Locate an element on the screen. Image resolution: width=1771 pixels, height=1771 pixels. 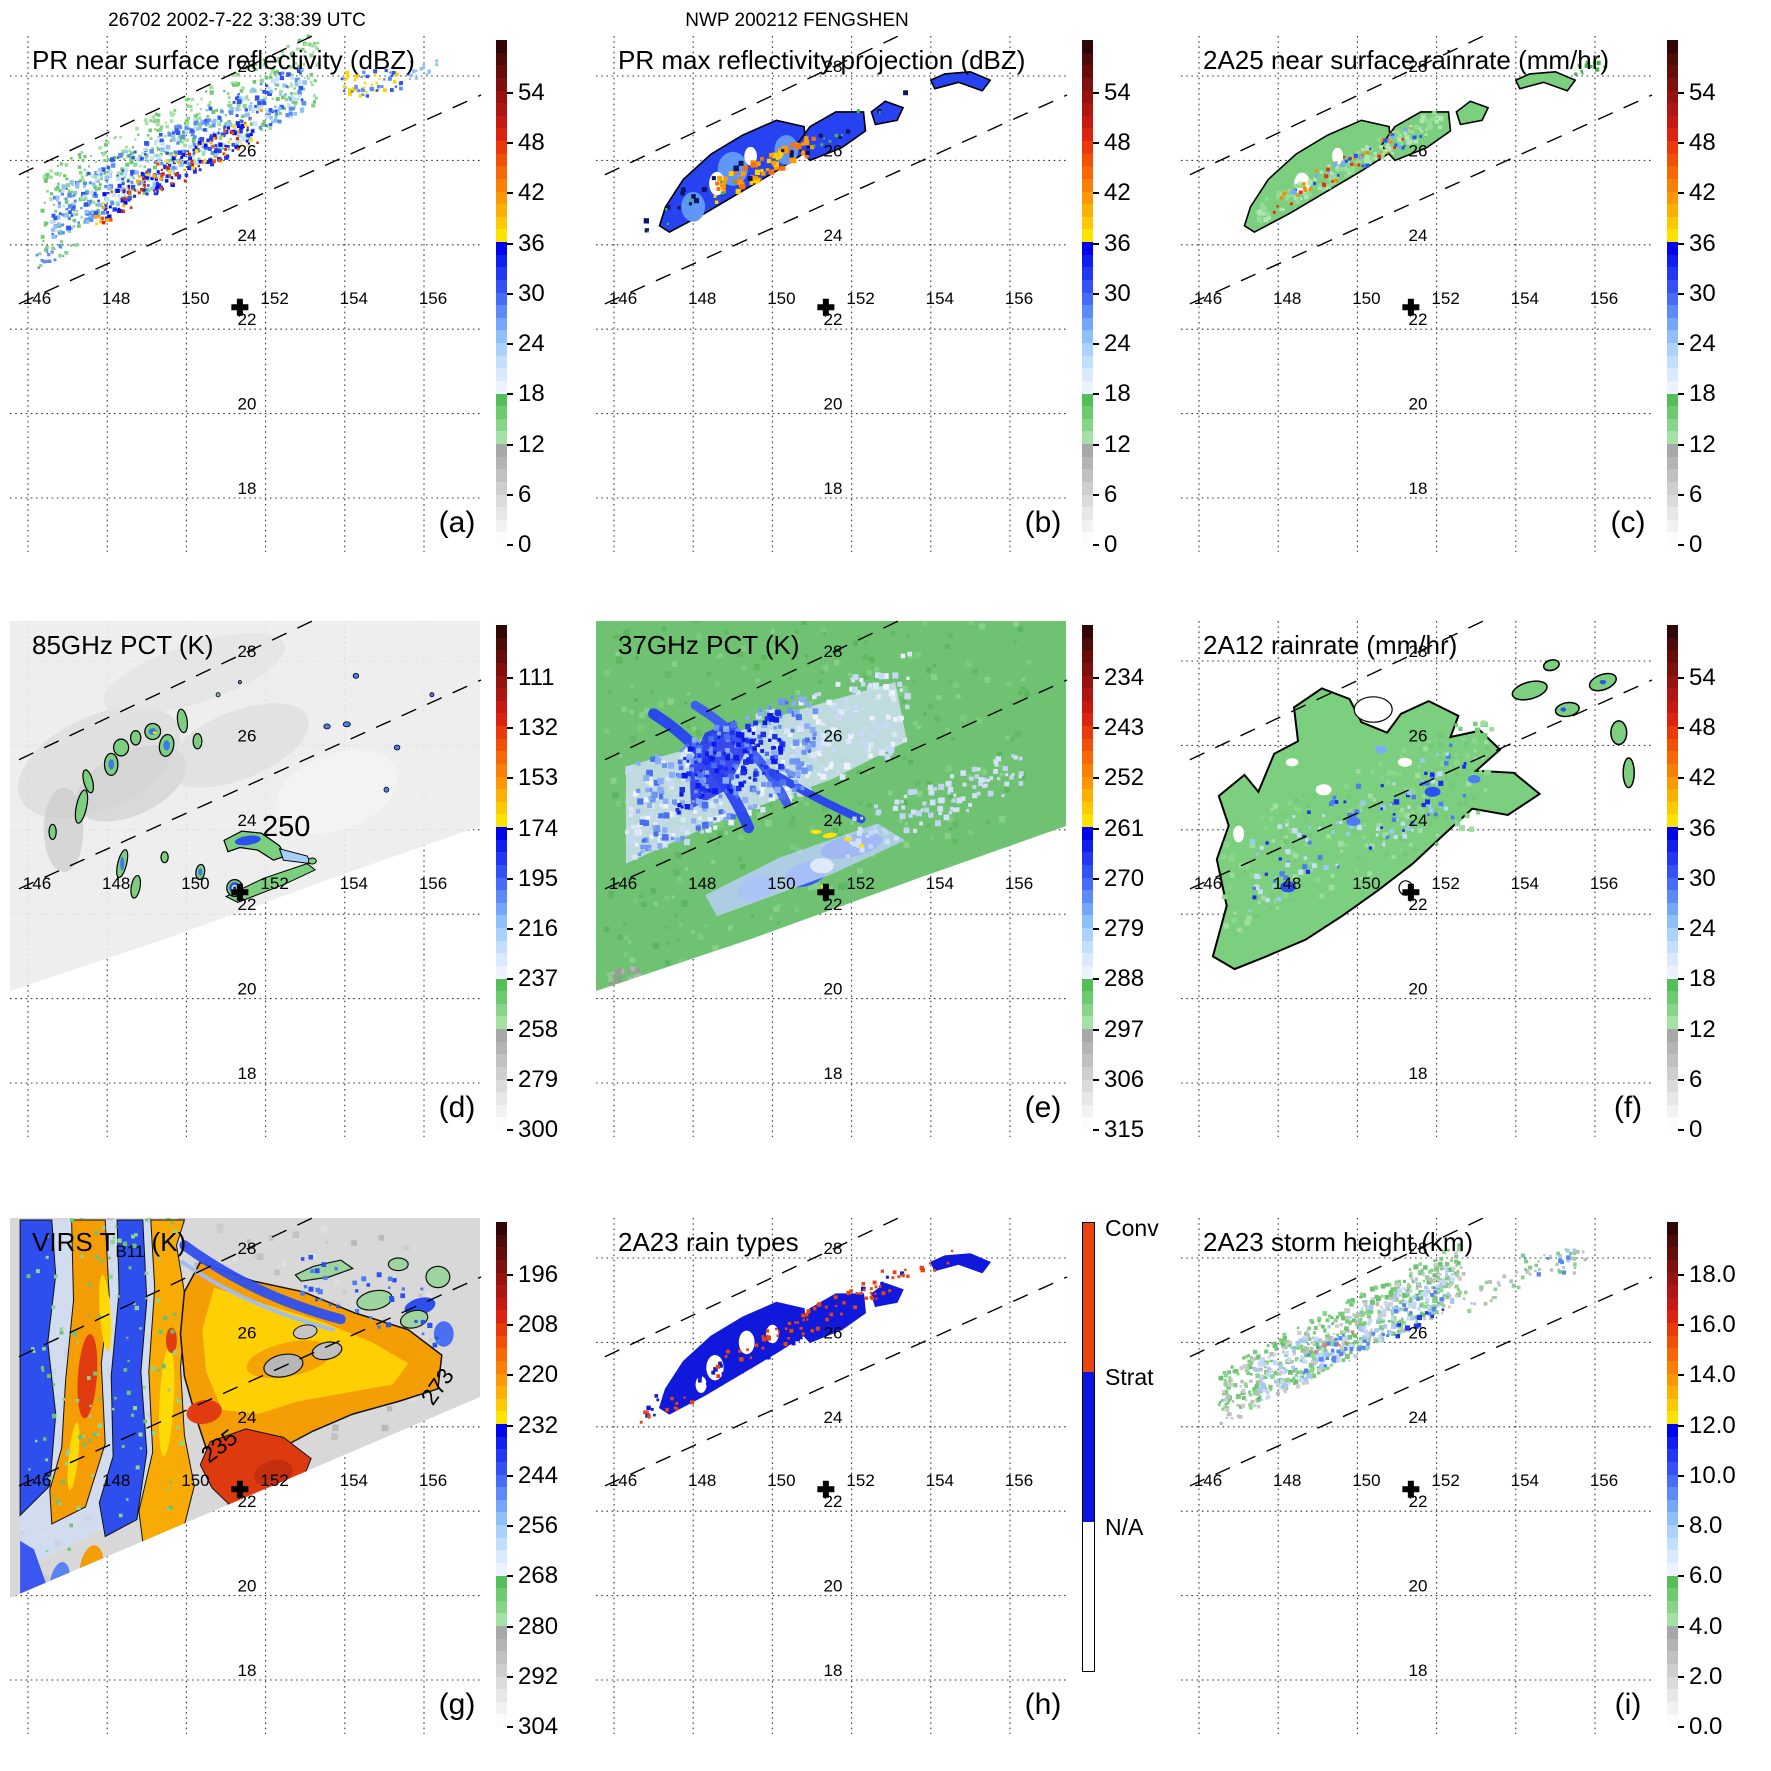
colorbar-i: 18.0 16.0 14.0 12.0 10.0 8.0 6.0 4.0 2.0 0.0 is located at coordinates (1701, 1481).